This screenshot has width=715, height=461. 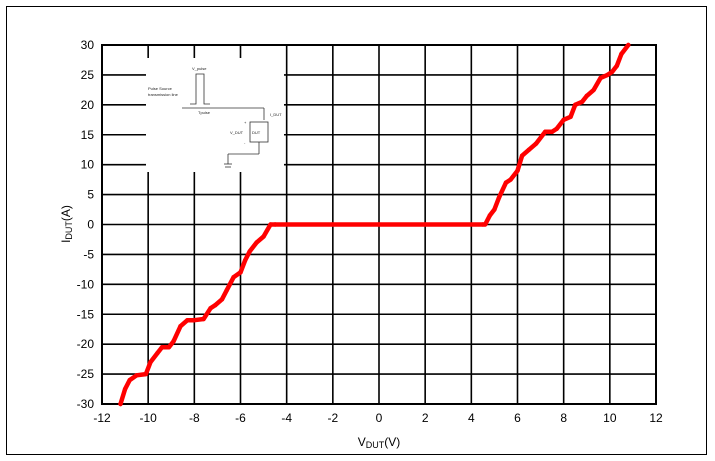 I want to click on y-tick-label: -5, so click(x=88, y=254).